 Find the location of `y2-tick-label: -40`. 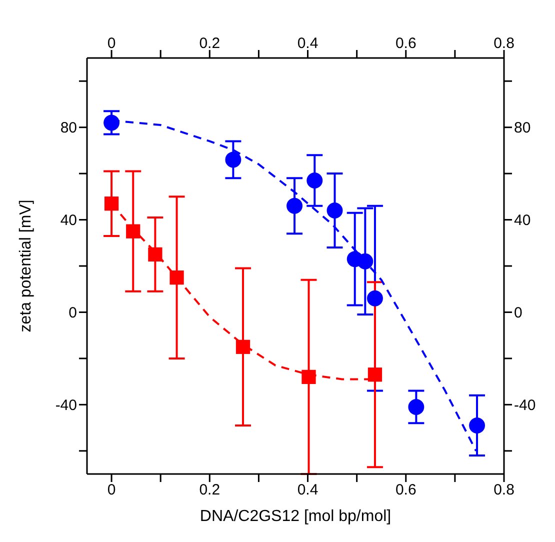

y2-tick-label: -40 is located at coordinates (525, 405).